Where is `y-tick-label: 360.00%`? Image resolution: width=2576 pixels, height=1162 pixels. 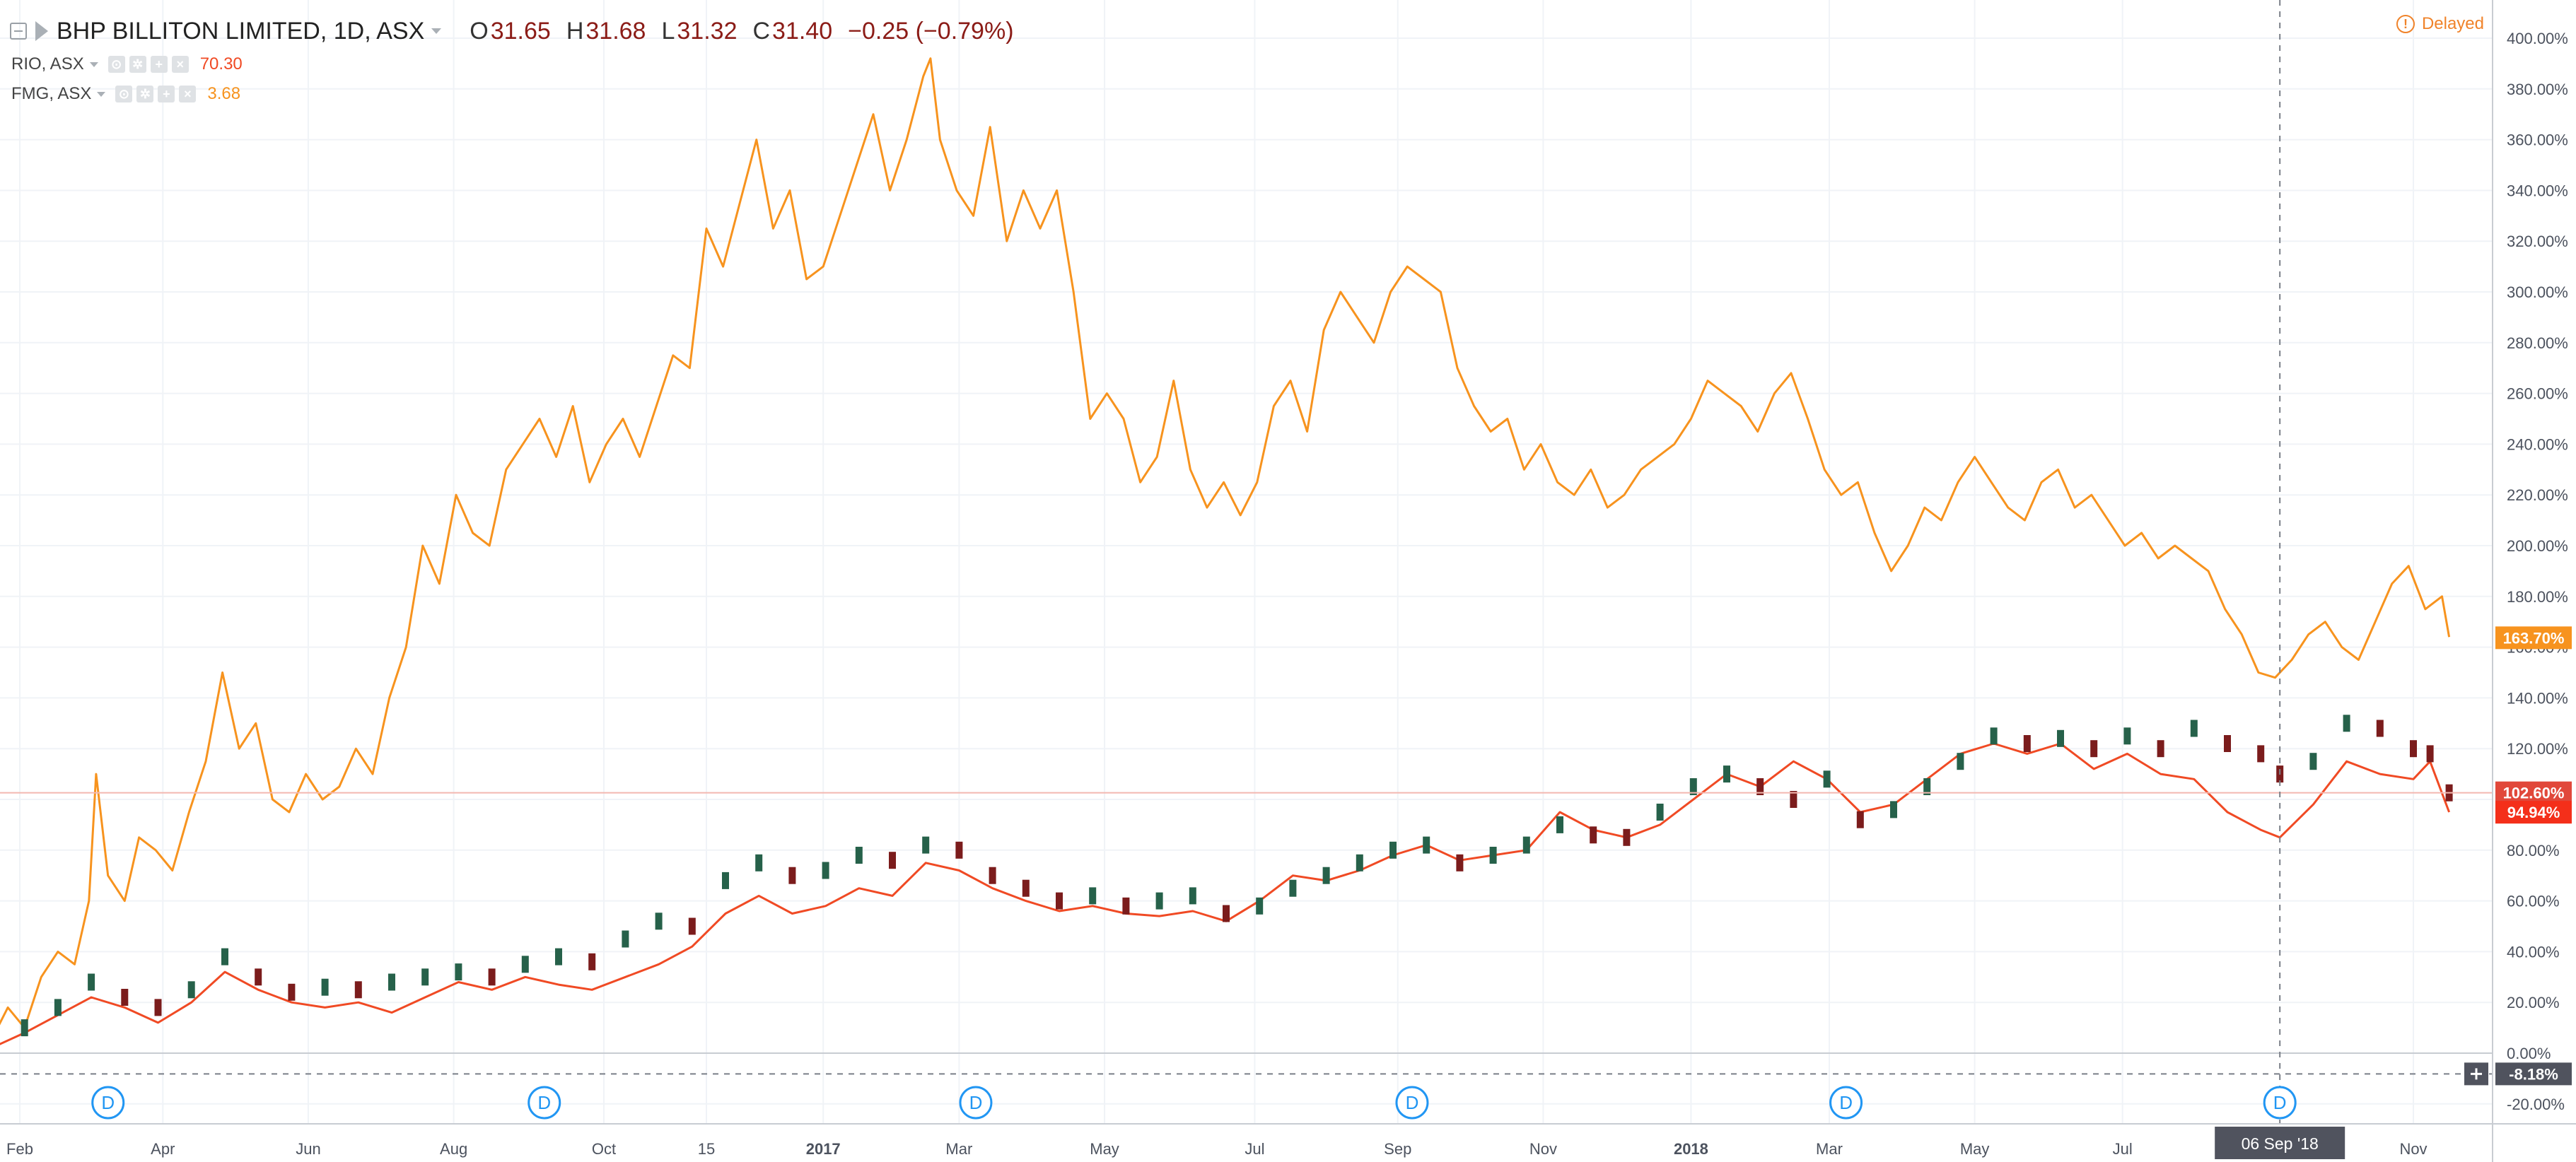 y-tick-label: 360.00% is located at coordinates (2537, 140).